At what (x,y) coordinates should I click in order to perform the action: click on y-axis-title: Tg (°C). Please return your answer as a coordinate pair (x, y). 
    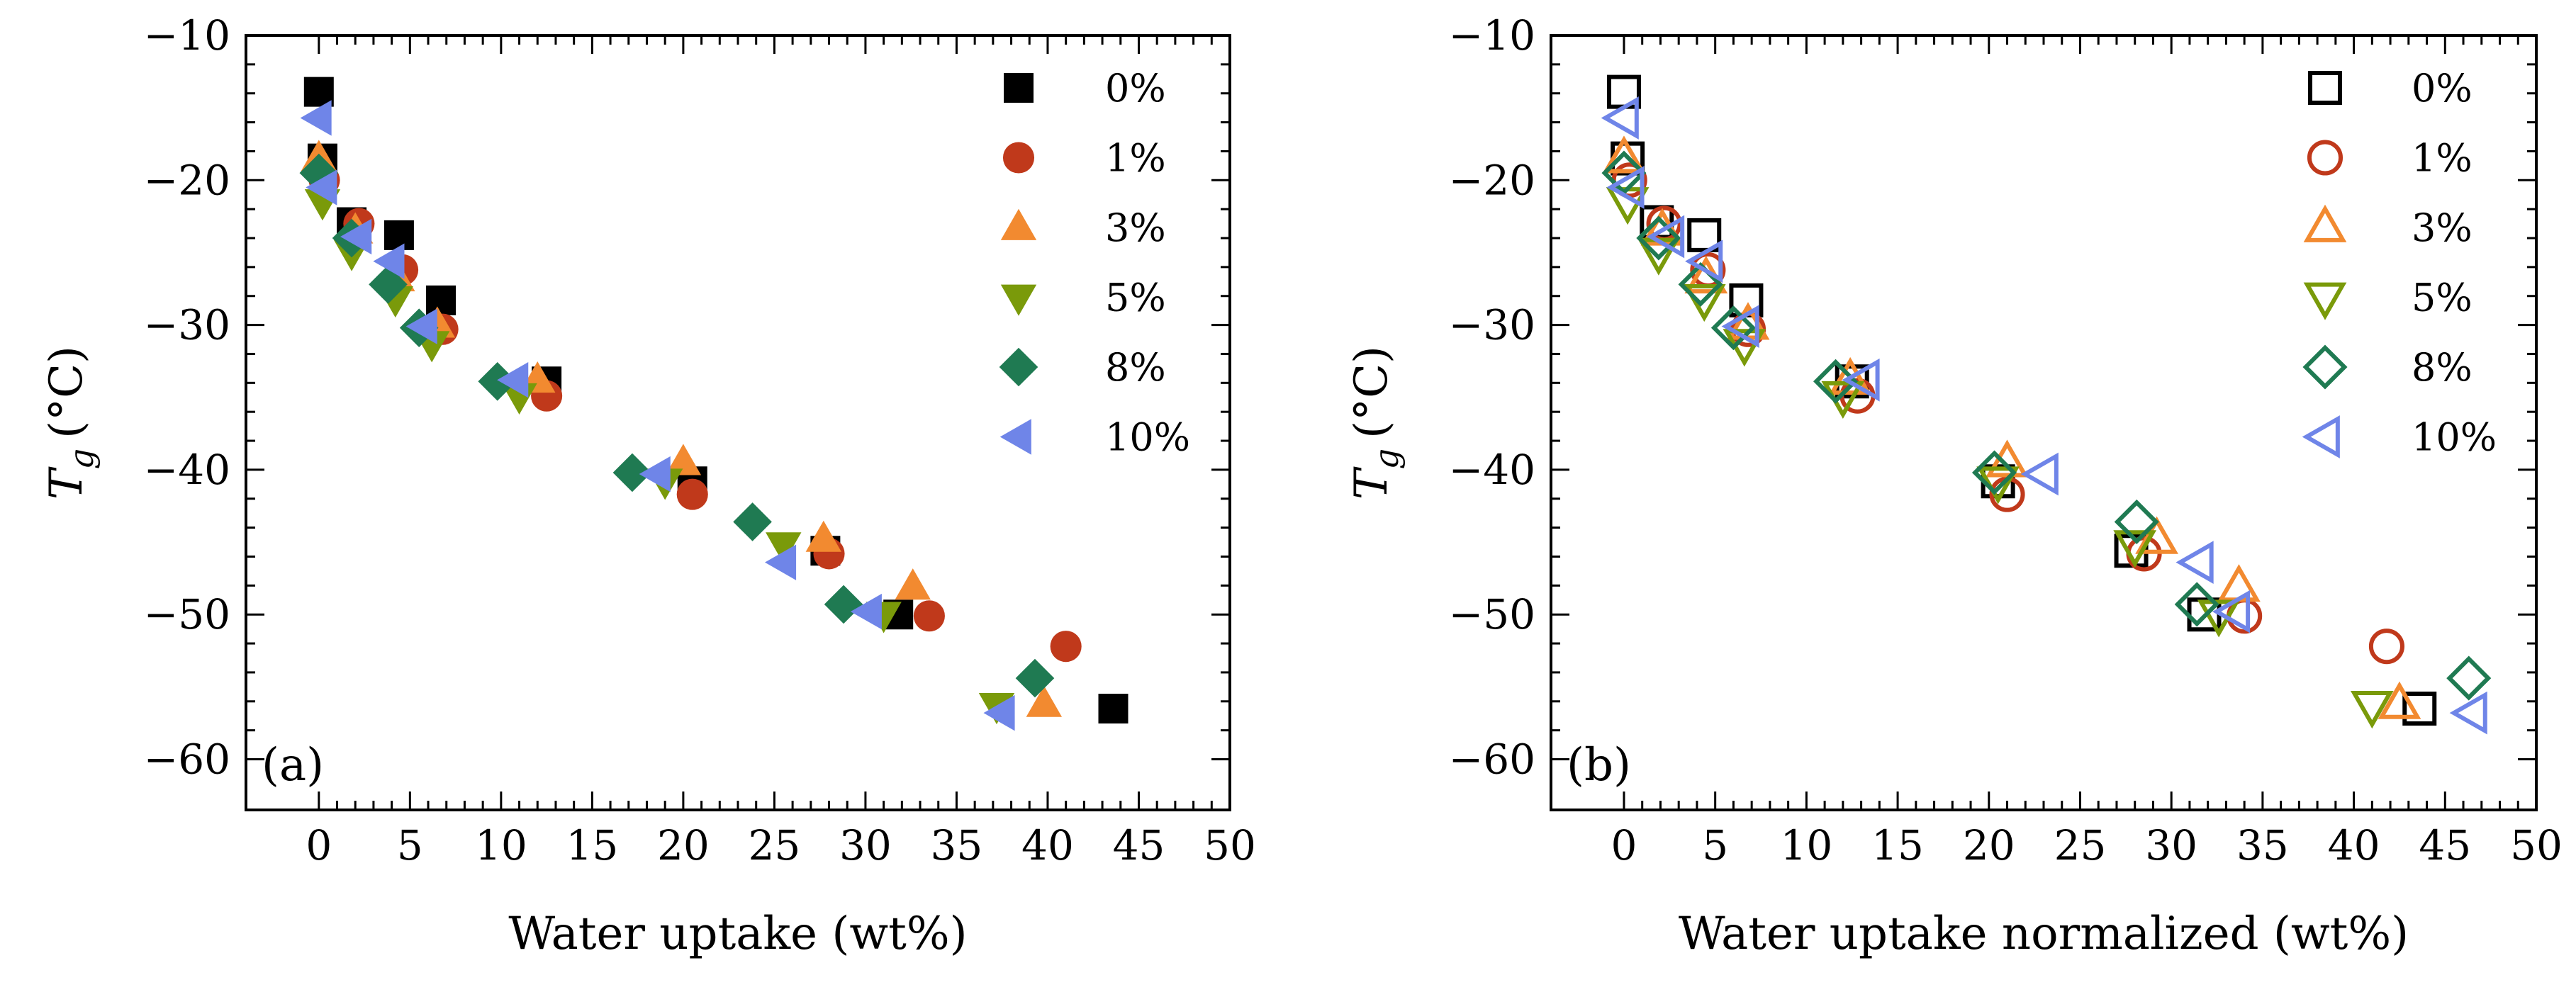
    Looking at the image, I should click on (1376, 423).